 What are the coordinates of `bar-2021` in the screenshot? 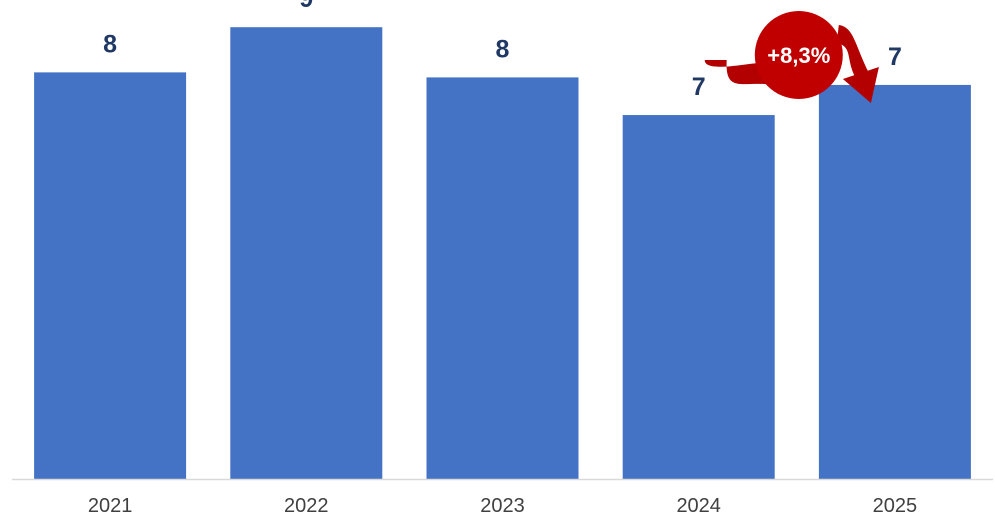 It's located at (110, 275).